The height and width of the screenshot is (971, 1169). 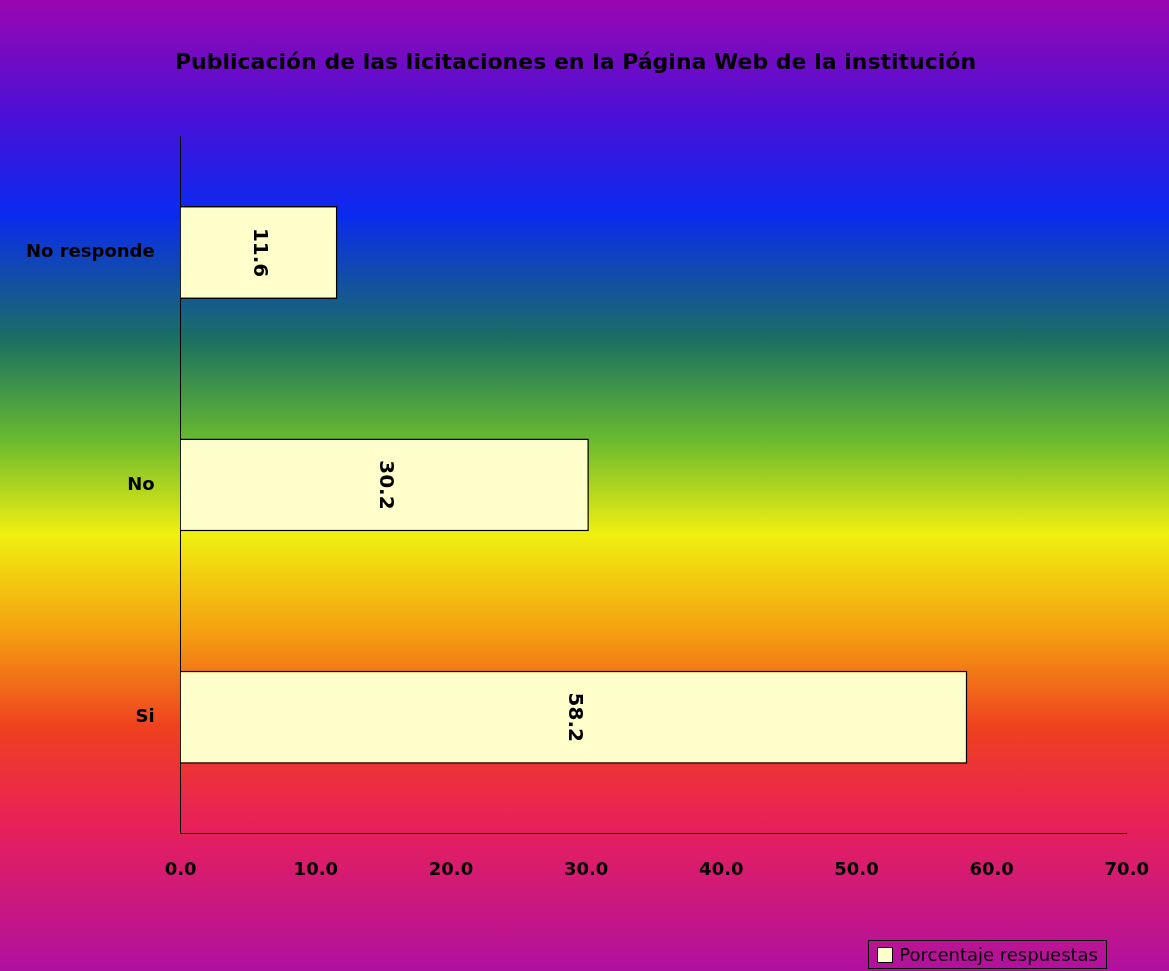 What do you see at coordinates (316, 868) in the screenshot?
I see `x-tick-label: 10.0` at bounding box center [316, 868].